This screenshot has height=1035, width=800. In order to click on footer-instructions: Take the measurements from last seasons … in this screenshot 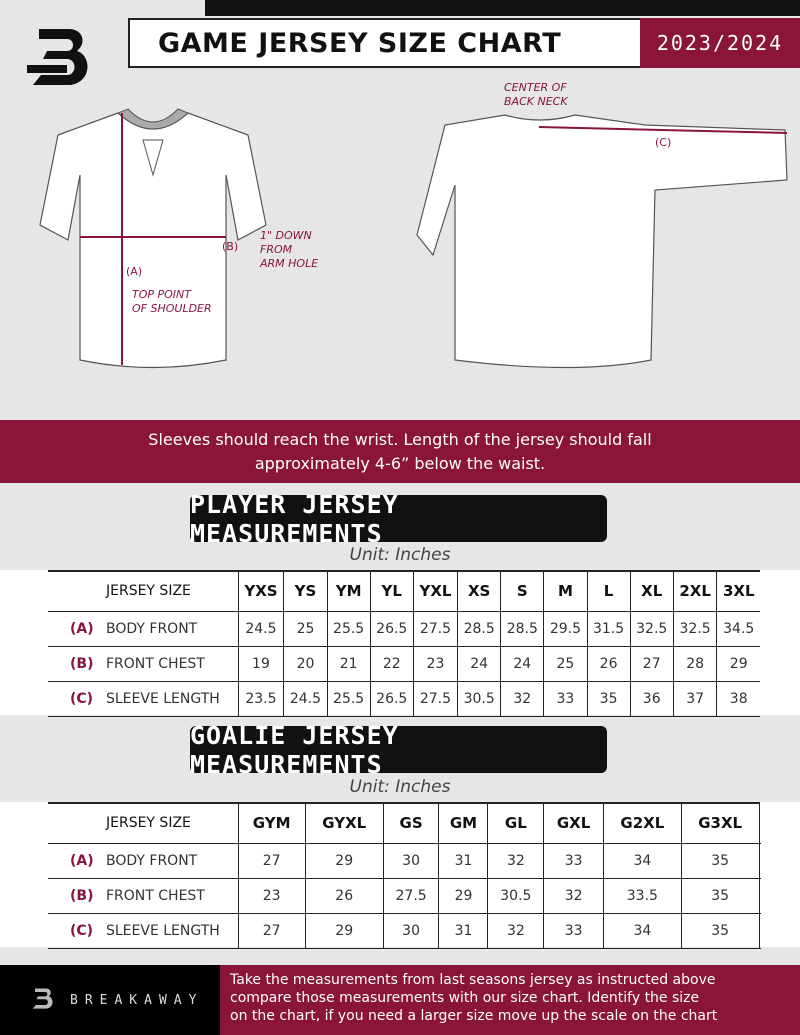, I will do `click(510, 1000)`.